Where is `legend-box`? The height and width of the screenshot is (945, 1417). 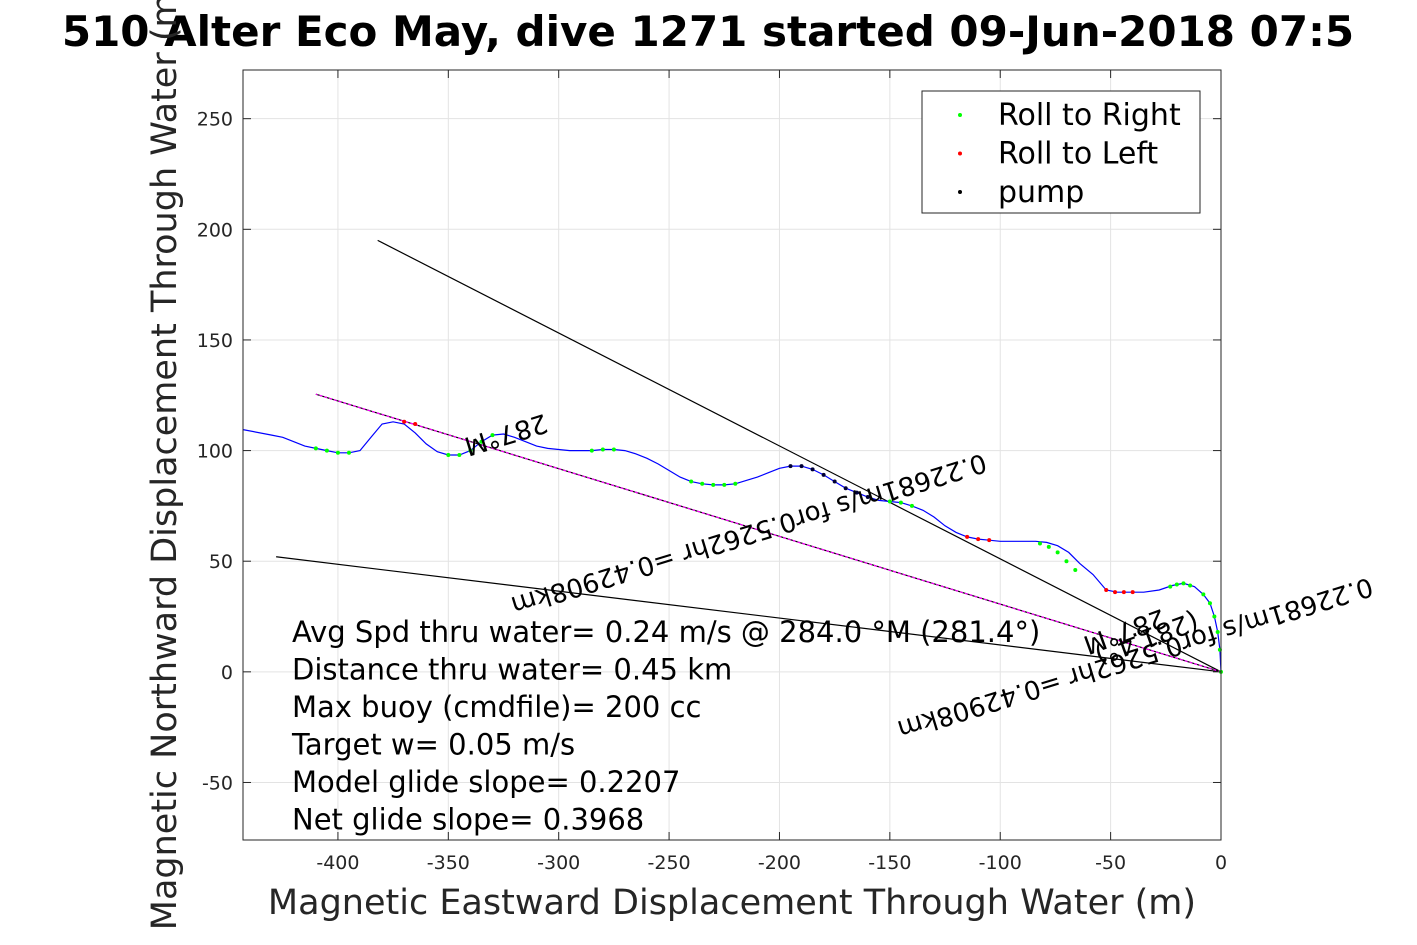 legend-box is located at coordinates (1061, 152).